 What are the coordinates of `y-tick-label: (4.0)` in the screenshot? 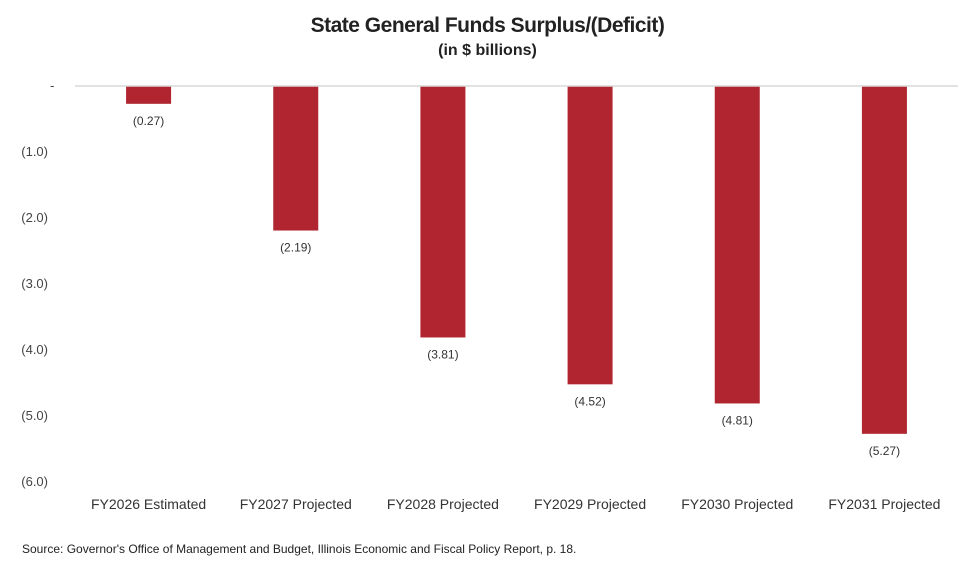 It's located at (34, 349).